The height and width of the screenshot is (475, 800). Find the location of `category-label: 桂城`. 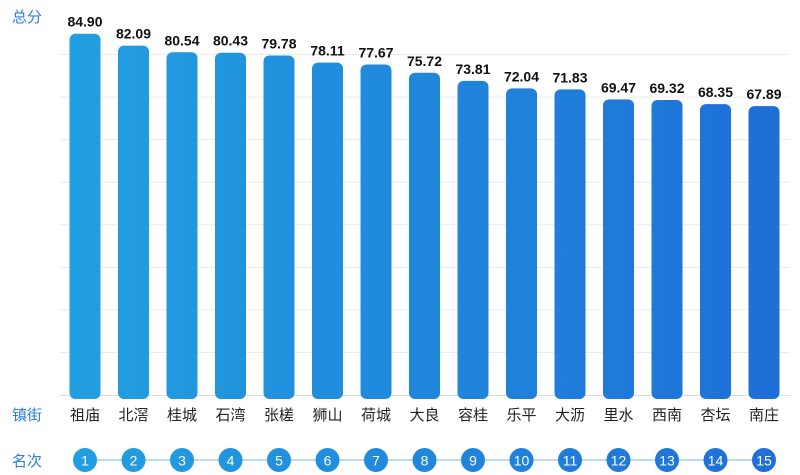

category-label: 桂城 is located at coordinates (182, 415).